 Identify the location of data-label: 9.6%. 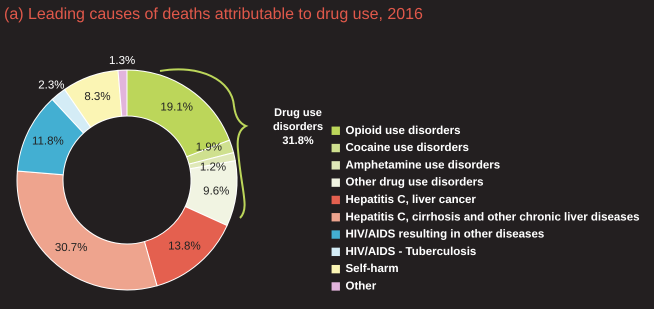
(216, 191).